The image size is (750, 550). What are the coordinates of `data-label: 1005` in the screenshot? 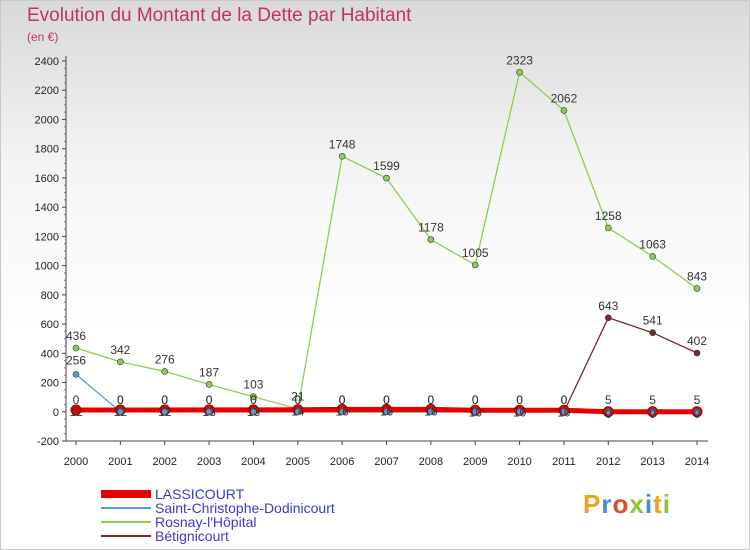 It's located at (475, 253).